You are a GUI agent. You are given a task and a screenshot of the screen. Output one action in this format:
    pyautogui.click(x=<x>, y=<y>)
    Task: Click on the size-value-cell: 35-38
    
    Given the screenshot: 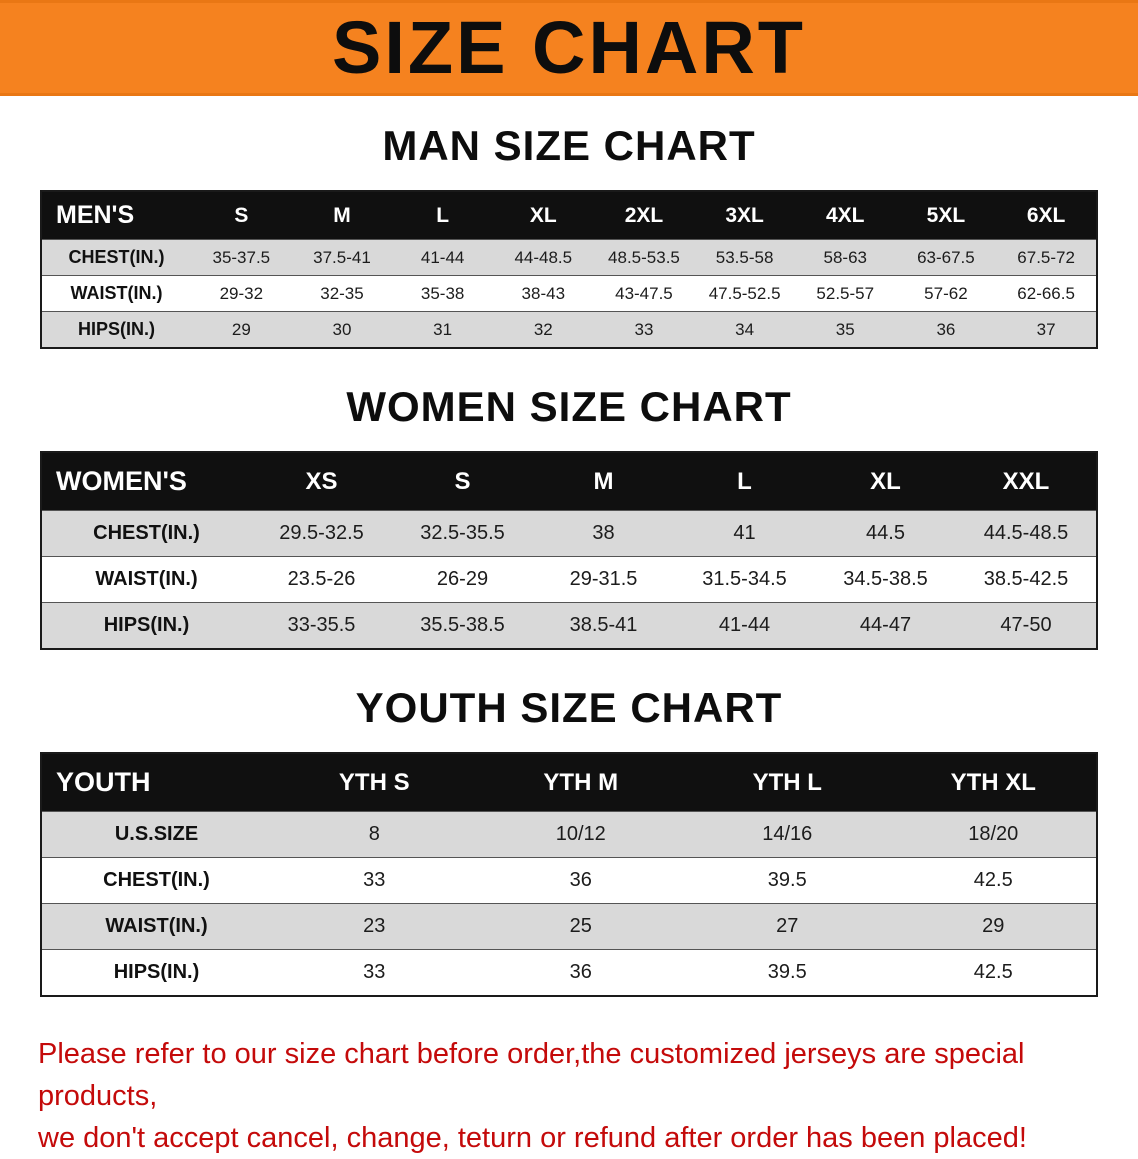 What is the action you would take?
    pyautogui.click(x=442, y=293)
    